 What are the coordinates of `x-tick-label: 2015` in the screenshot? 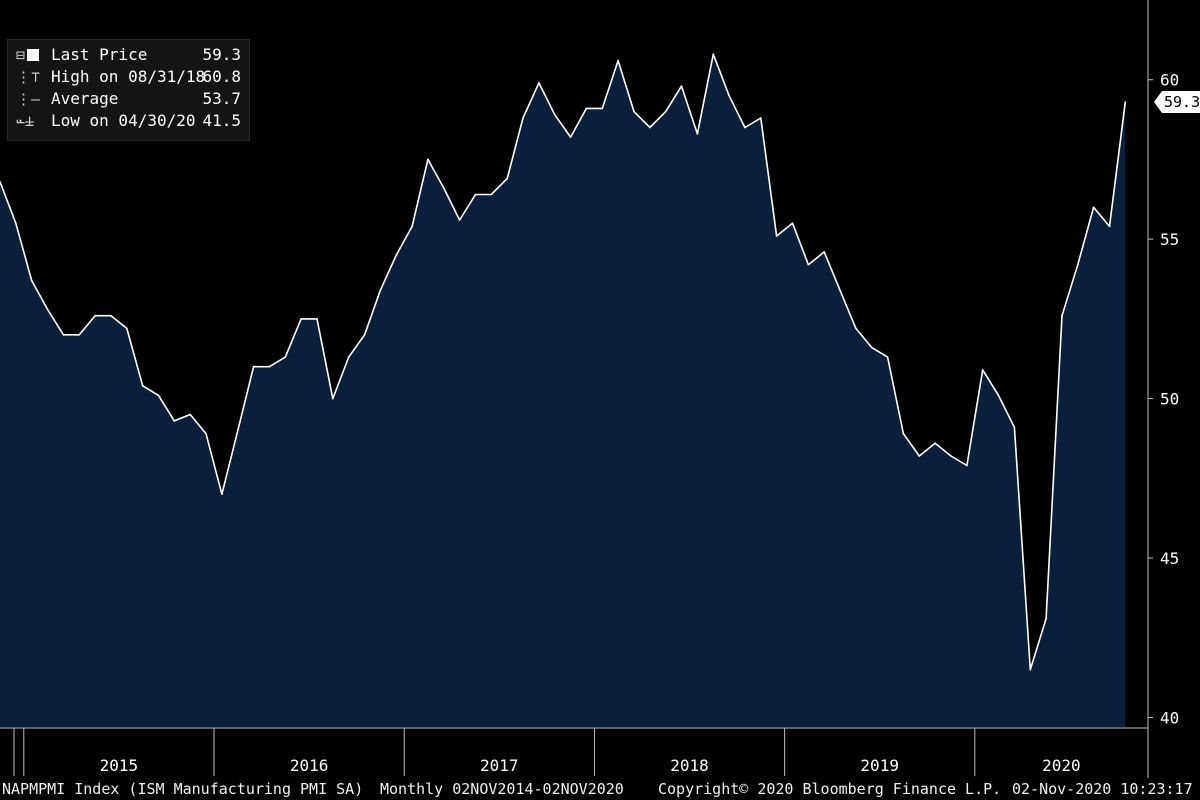 It's located at (119, 765).